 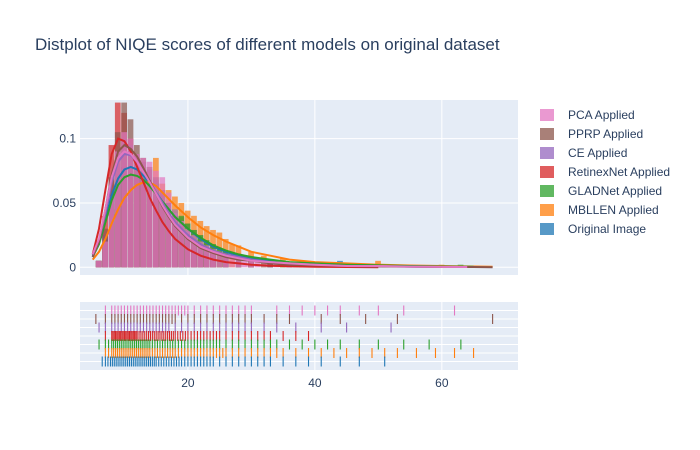 I want to click on legend-item-5: MBLLEN Applied, so click(x=599, y=210).